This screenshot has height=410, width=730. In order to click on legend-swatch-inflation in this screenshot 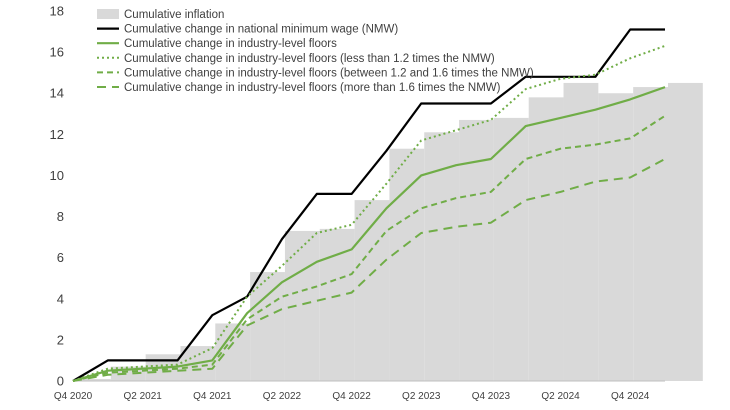, I will do `click(108, 14)`.